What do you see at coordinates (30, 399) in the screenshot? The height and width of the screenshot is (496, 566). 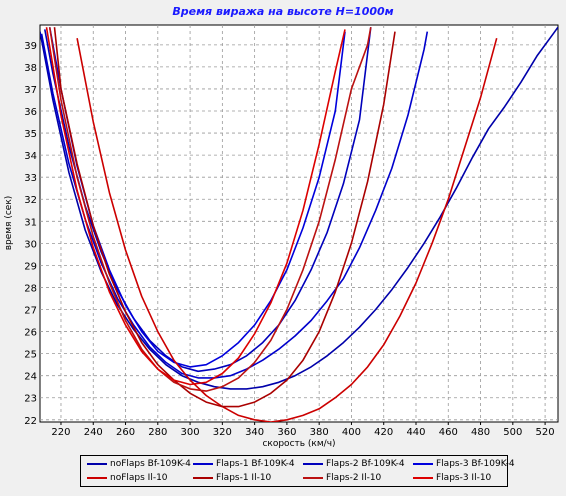 I see `y-tick-label: 23` at bounding box center [30, 399].